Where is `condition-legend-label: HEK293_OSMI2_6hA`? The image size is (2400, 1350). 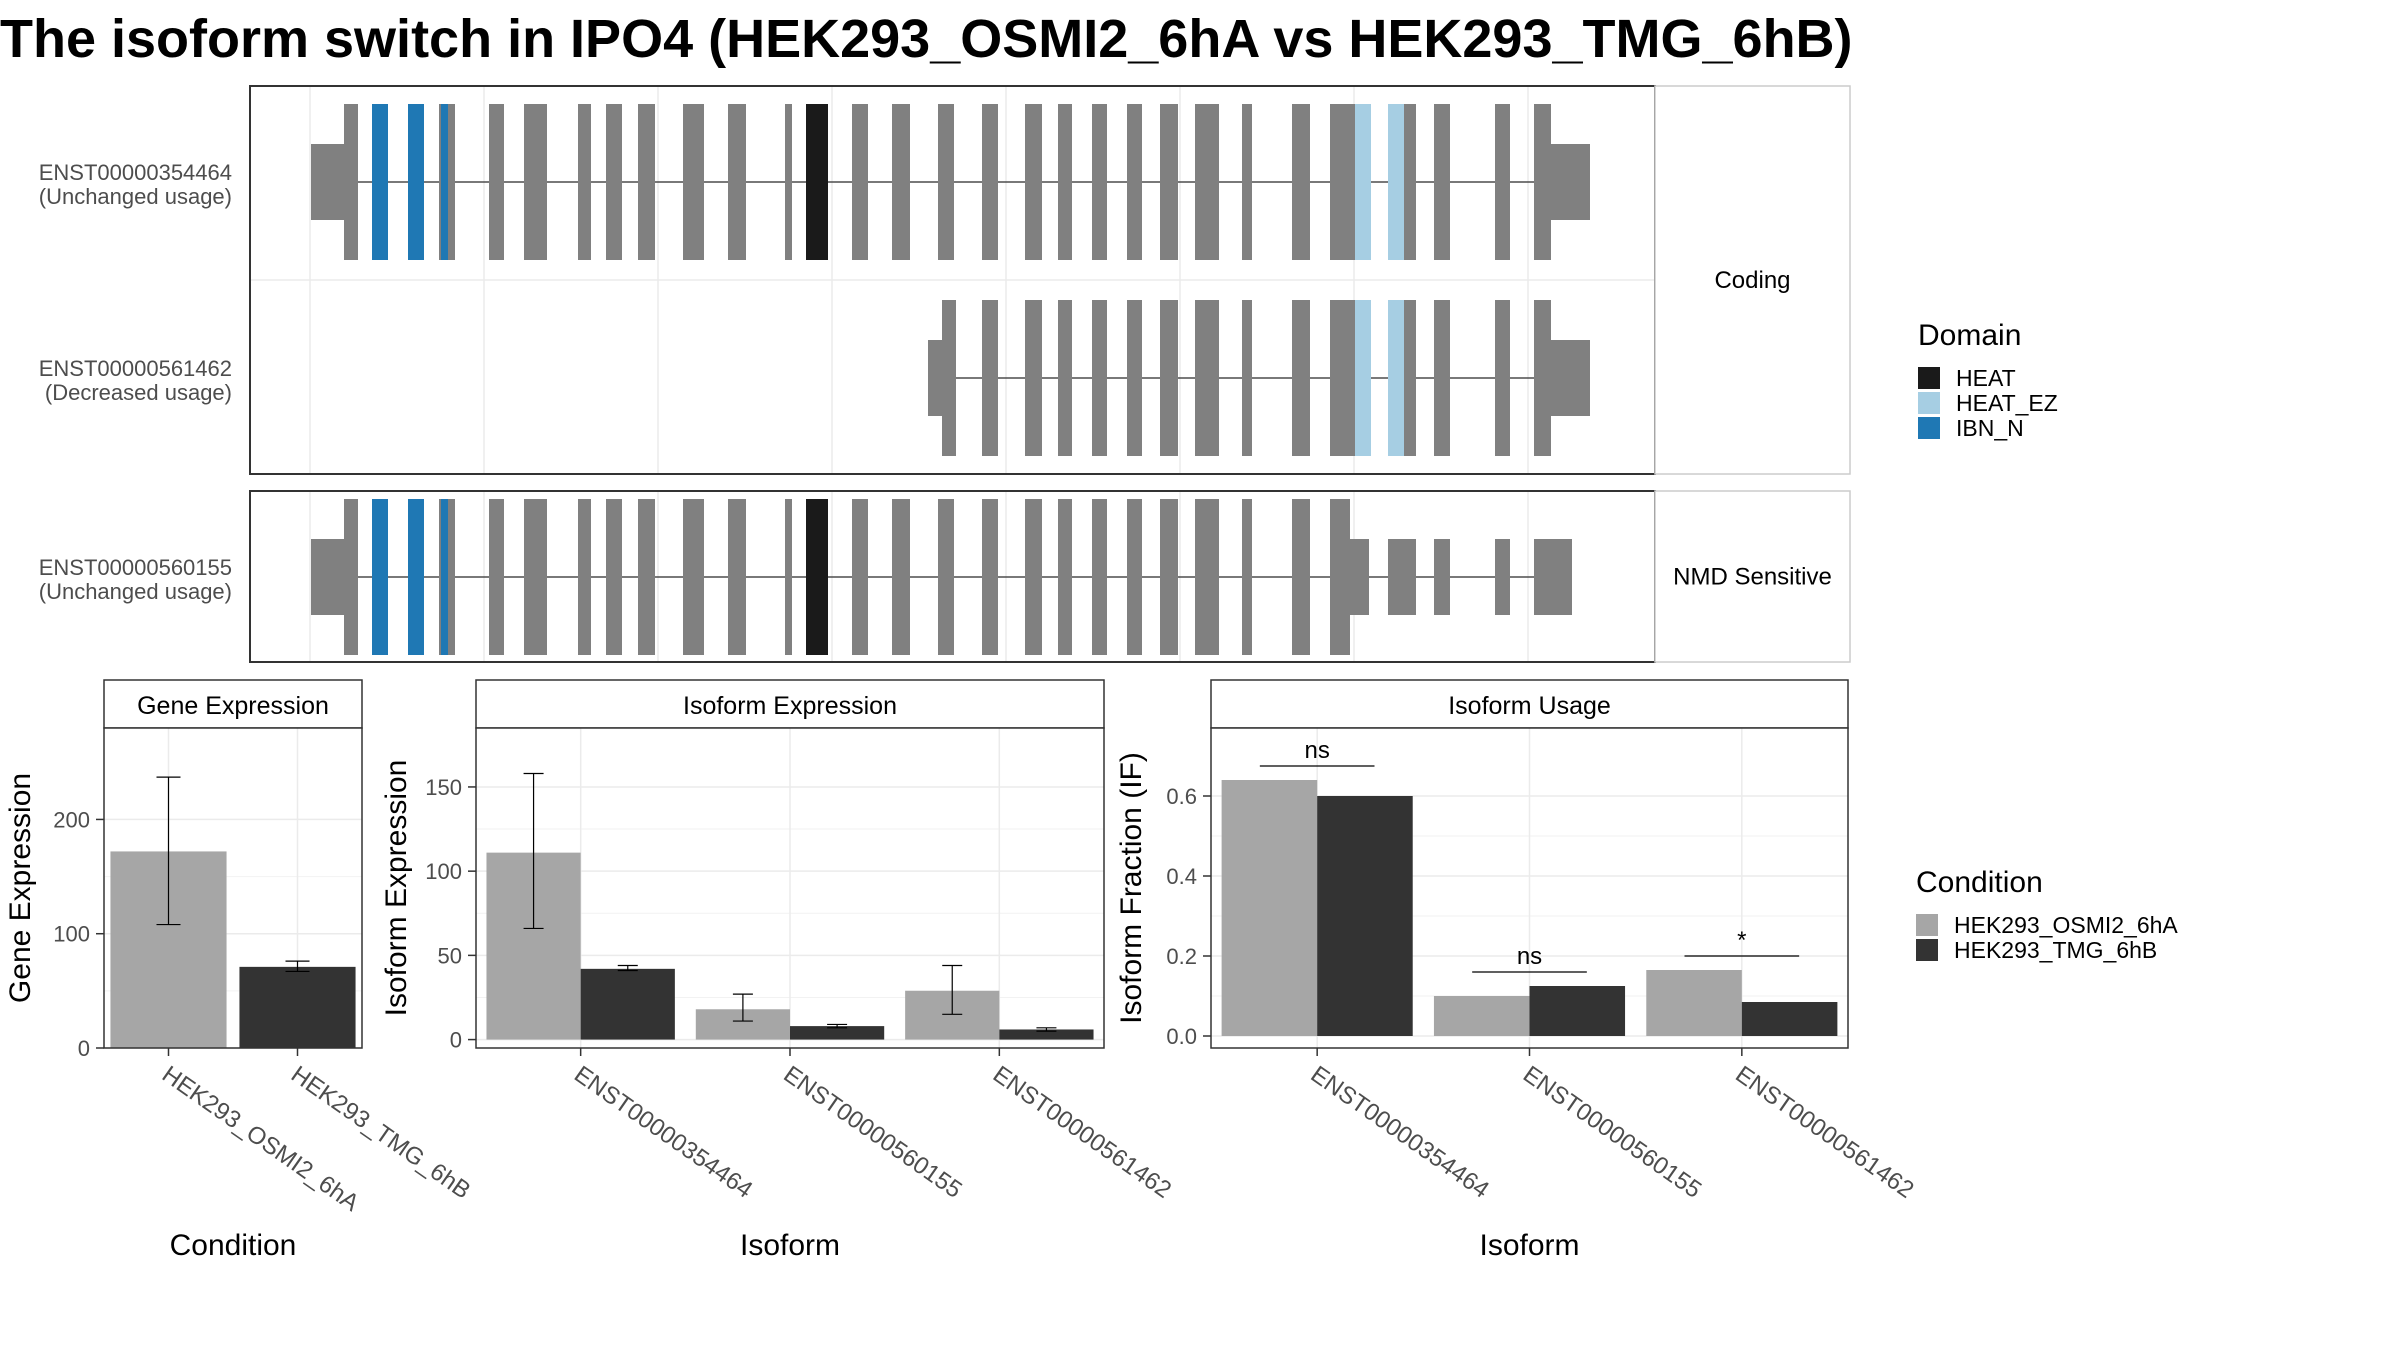 condition-legend-label: HEK293_OSMI2_6hA is located at coordinates (2066, 925).